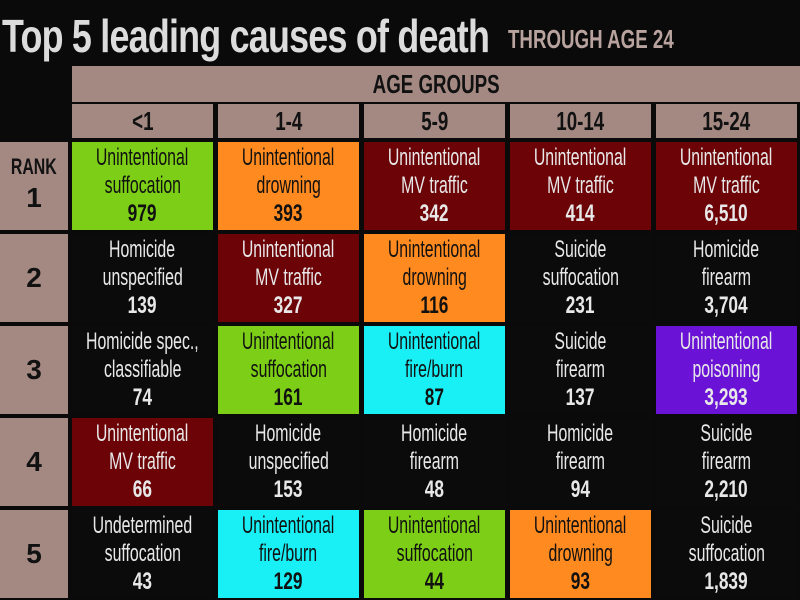  What do you see at coordinates (434, 397) in the screenshot?
I see `death-count: 87` at bounding box center [434, 397].